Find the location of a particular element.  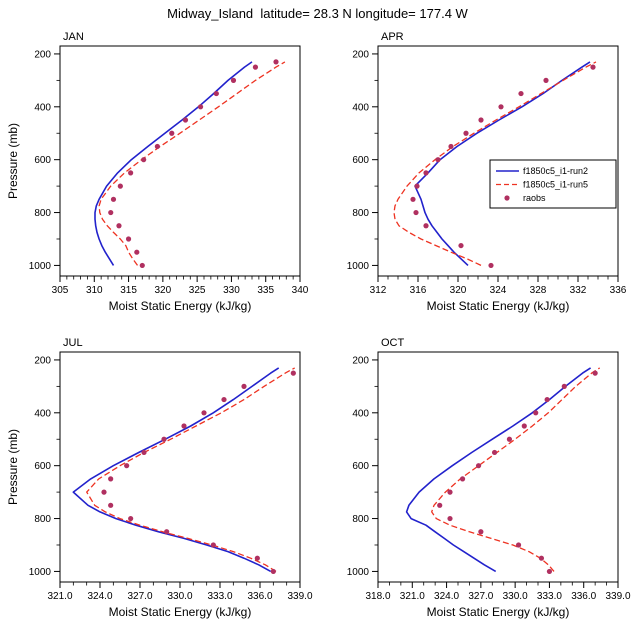

svg-text: 328 is located at coordinates (538, 290).